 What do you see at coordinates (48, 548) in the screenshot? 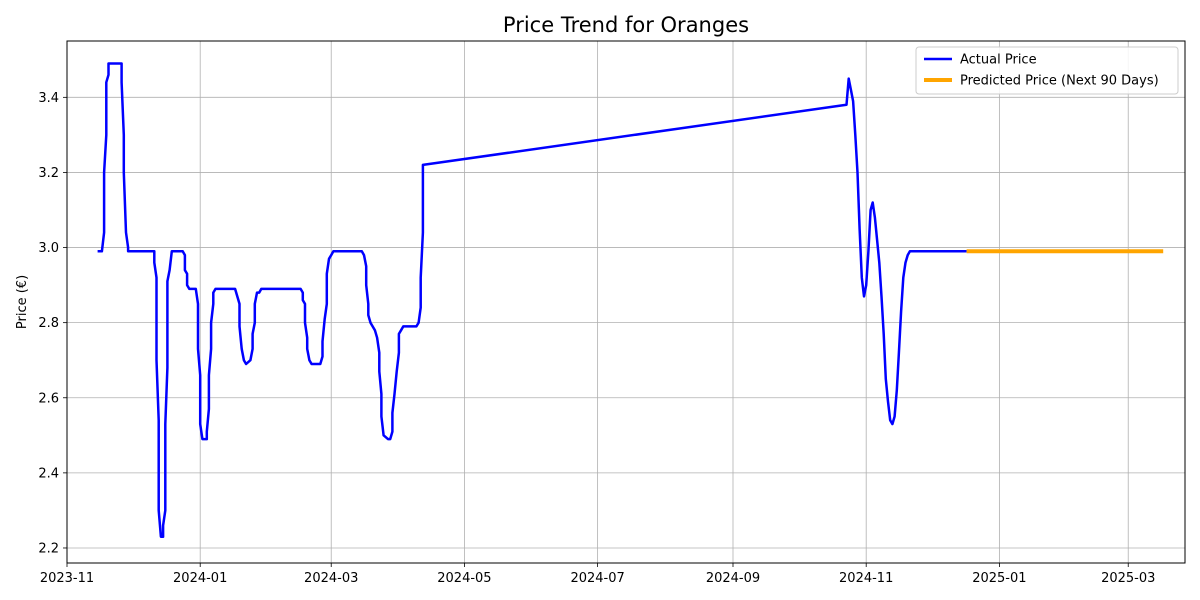
I see `y-tick-label: 2.2` at bounding box center [48, 548].